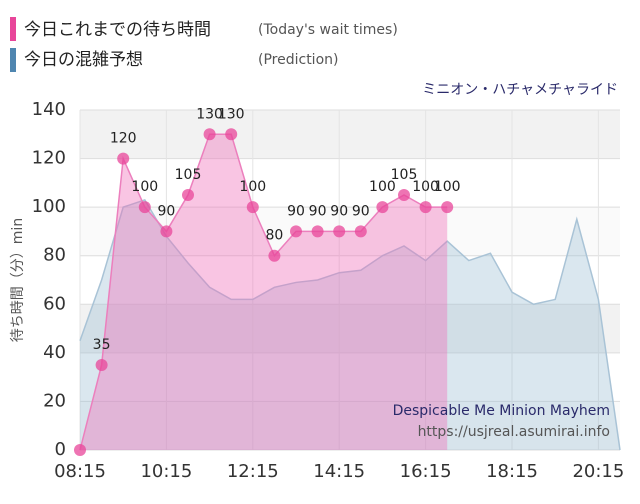 The height and width of the screenshot is (504, 640). I want to click on x-tick-label: 16:15, so click(426, 471).